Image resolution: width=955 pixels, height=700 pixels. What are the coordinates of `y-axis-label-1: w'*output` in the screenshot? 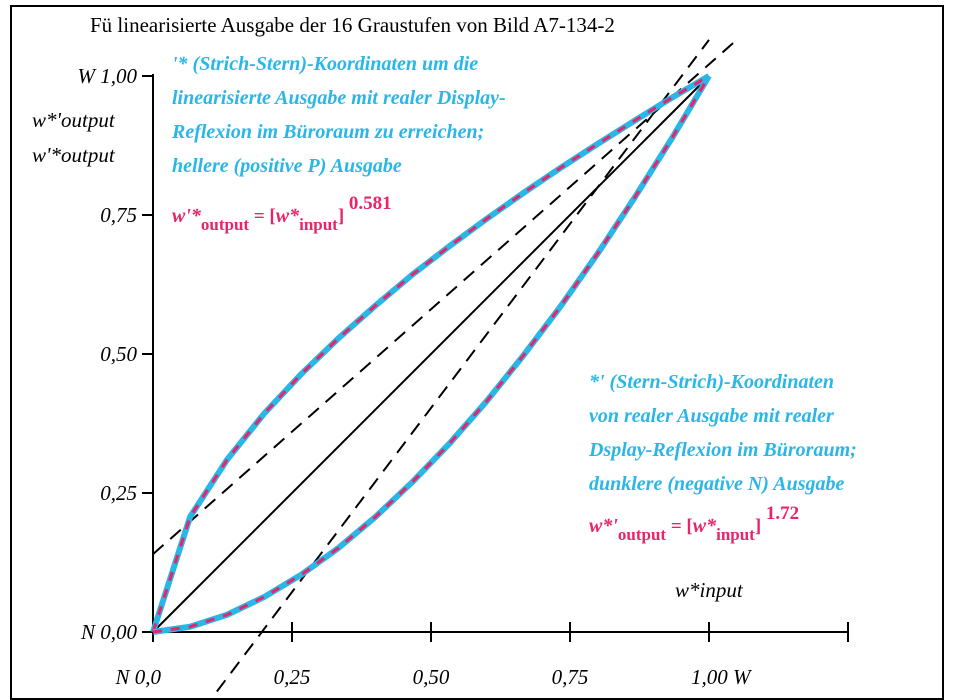 It's located at (74, 155).